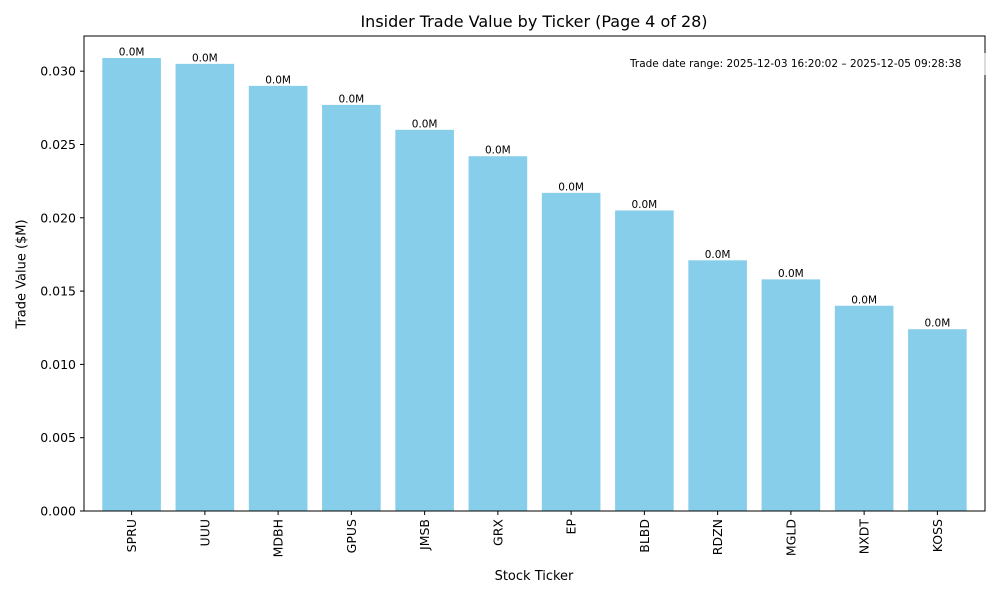 The image size is (1000, 600). I want to click on y-tick-label: 0.020, so click(58, 217).